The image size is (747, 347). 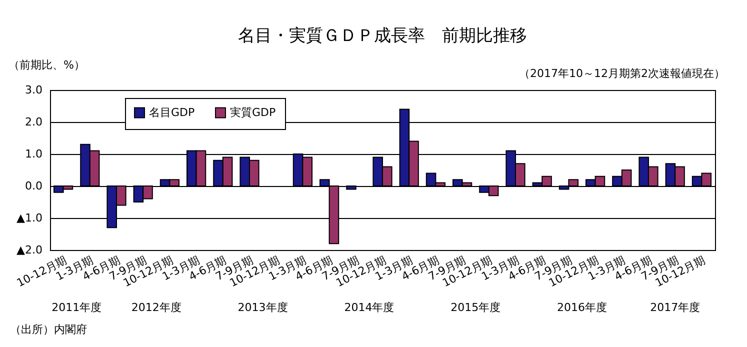 I want to click on text: 2015年度, so click(x=475, y=307).